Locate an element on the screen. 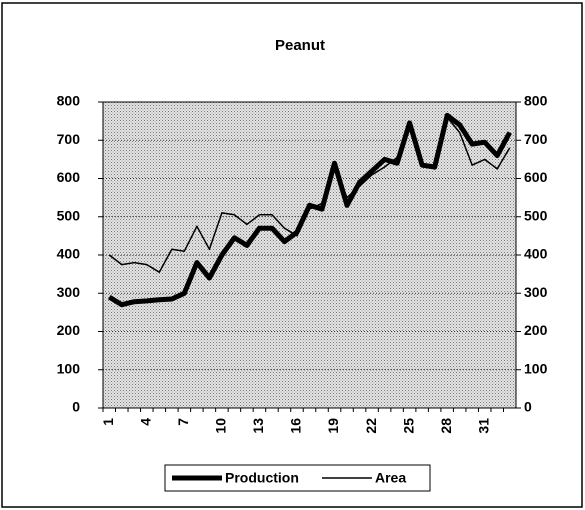 This screenshot has width=585, height=510. y-tick-label: 600 is located at coordinates (69, 177).